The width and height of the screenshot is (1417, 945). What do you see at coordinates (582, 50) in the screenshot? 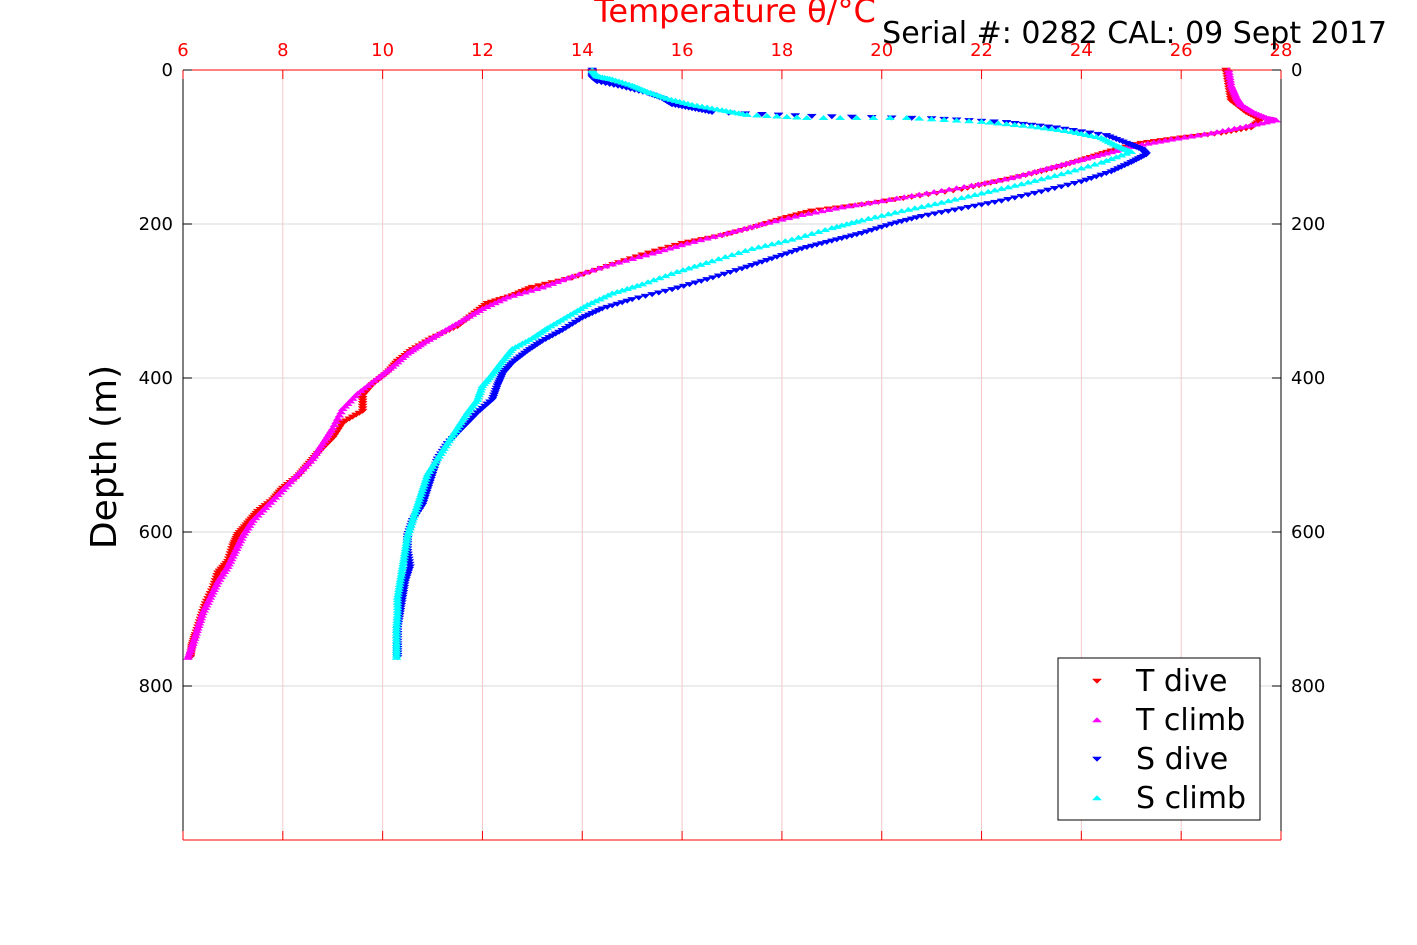
I see `x-tick-label: 14` at bounding box center [582, 50].